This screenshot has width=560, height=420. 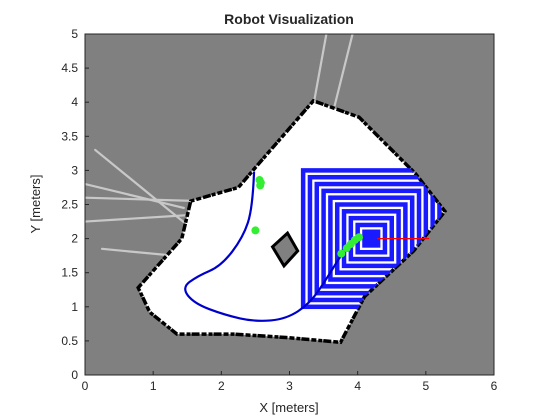 What do you see at coordinates (289, 386) in the screenshot?
I see `x-tick-label: 3` at bounding box center [289, 386].